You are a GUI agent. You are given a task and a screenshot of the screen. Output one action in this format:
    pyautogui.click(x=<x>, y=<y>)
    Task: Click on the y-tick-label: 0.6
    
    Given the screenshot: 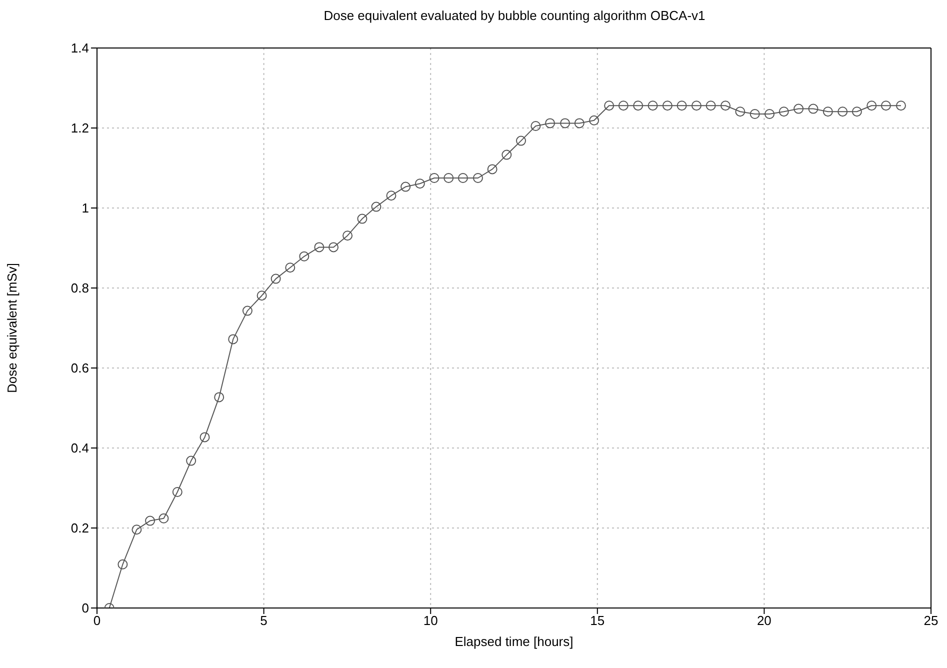 What is the action you would take?
    pyautogui.click(x=79, y=368)
    